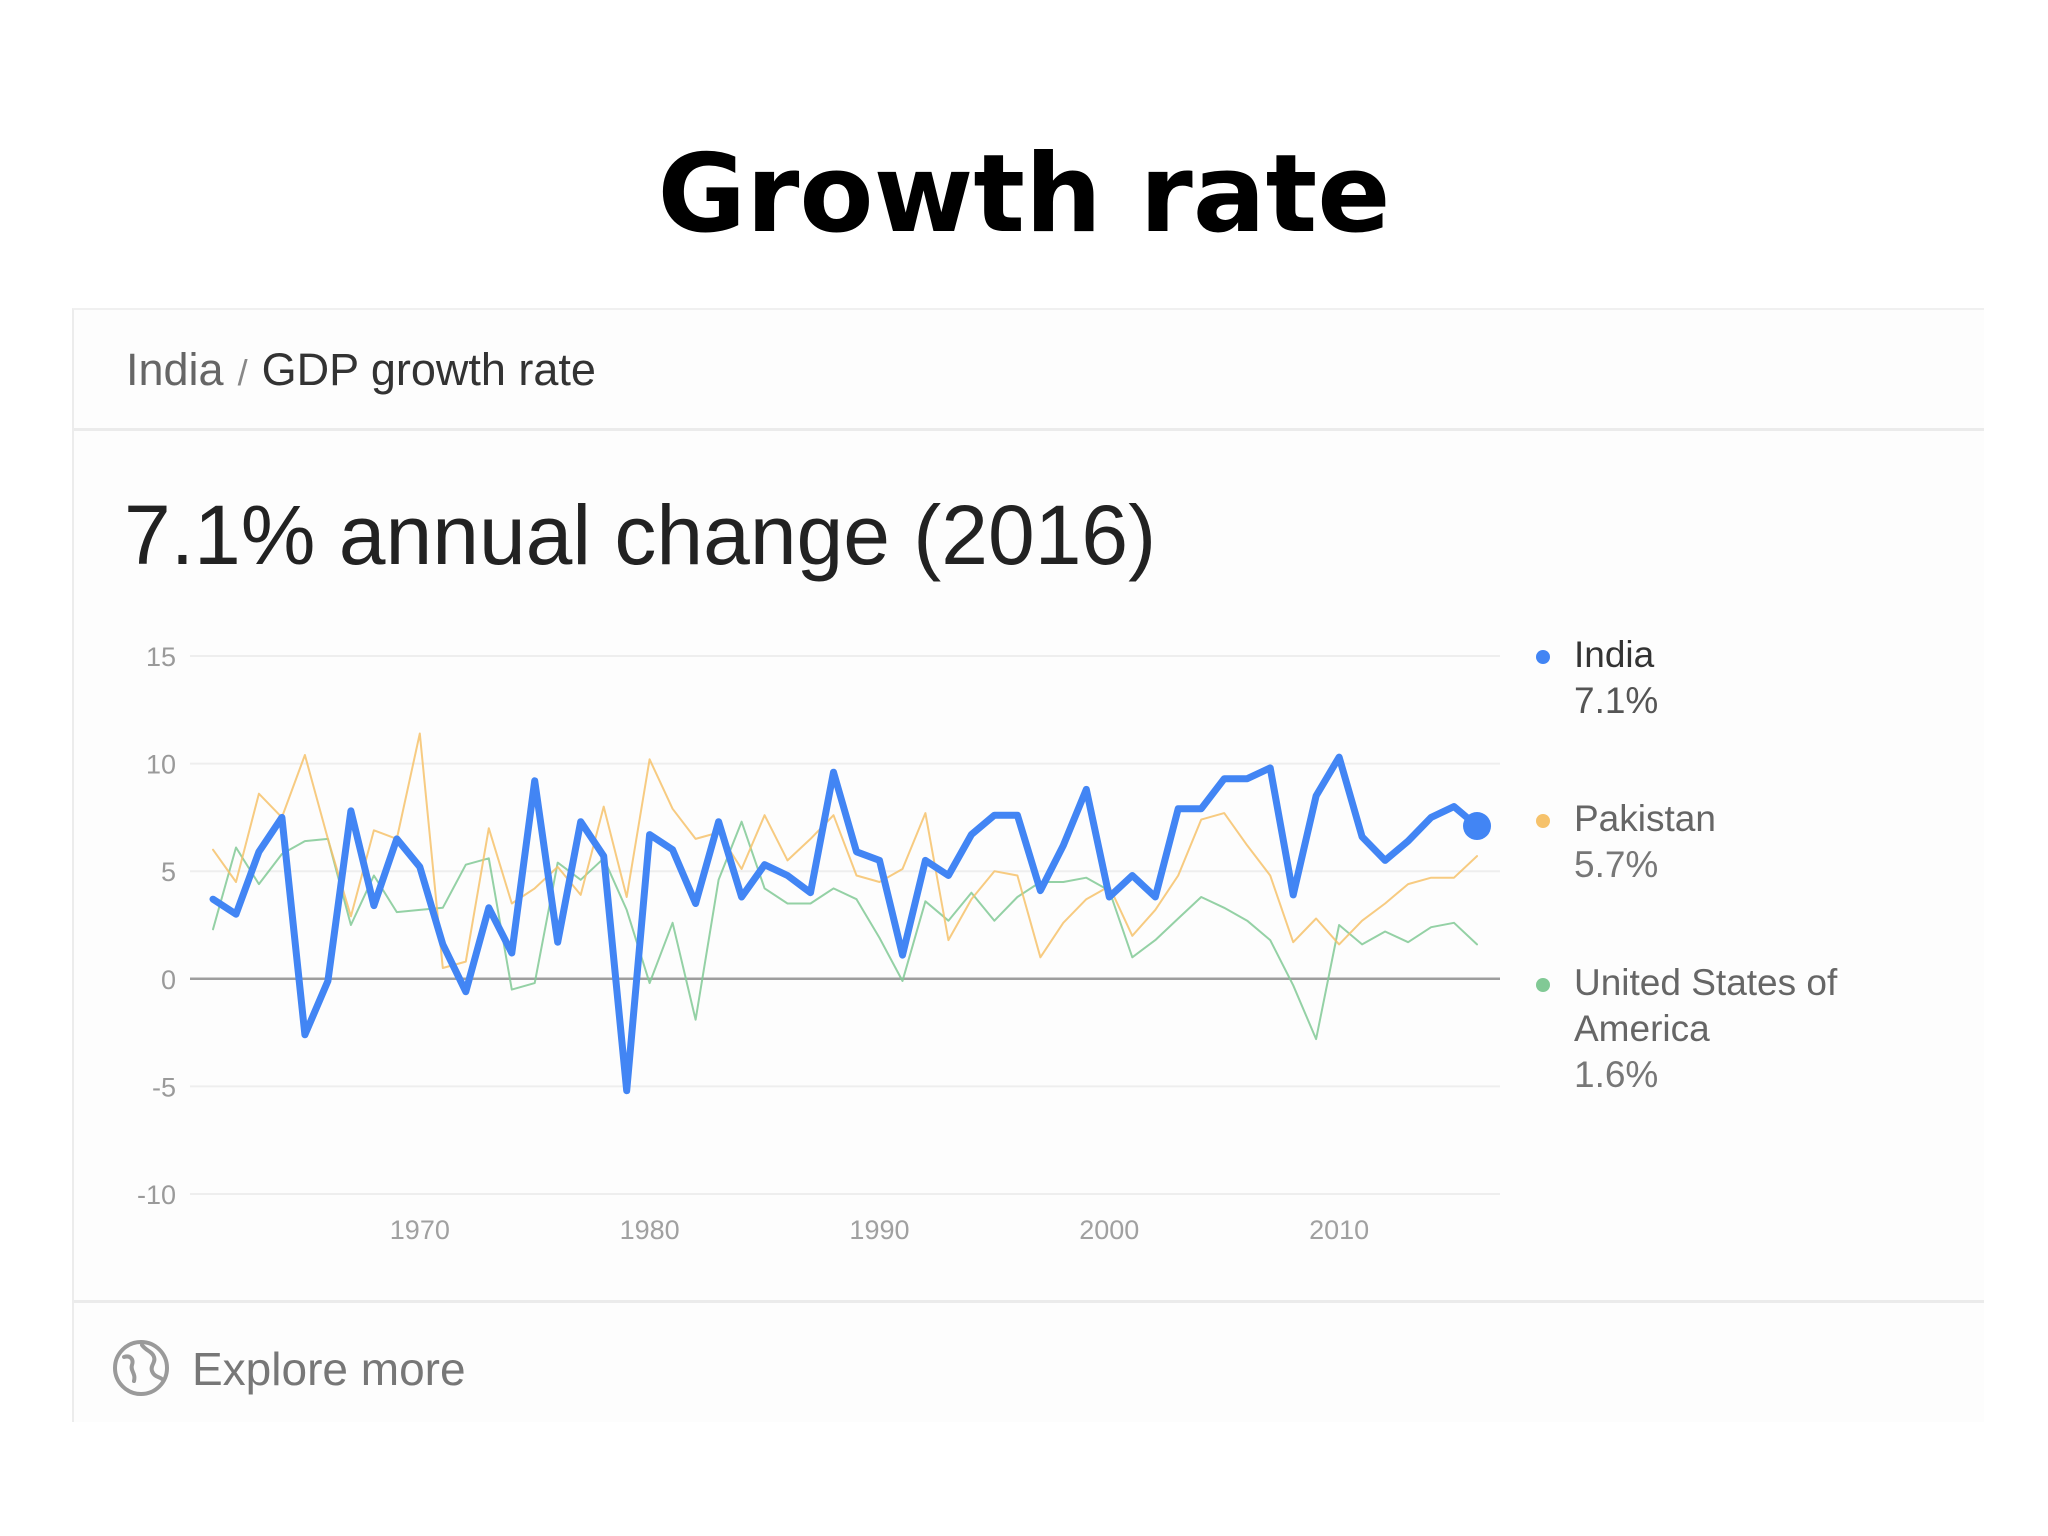  Describe the element at coordinates (1616, 1074) in the screenshot. I see `legend-value-usa: 1.6%` at that location.